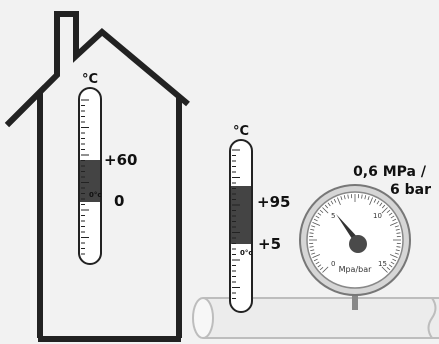 The image size is (439, 344). What do you see at coordinates (274, 202) in the screenshot?
I see `pipe-thermometer-high: +95` at bounding box center [274, 202].